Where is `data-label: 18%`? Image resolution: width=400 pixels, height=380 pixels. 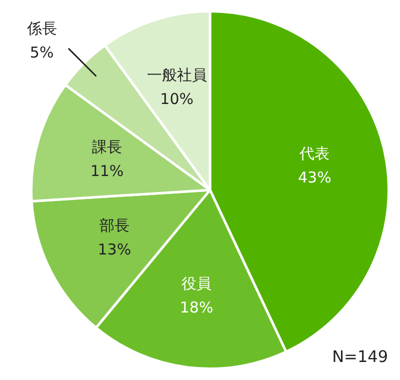
data-label: 18% is located at coordinates (197, 307).